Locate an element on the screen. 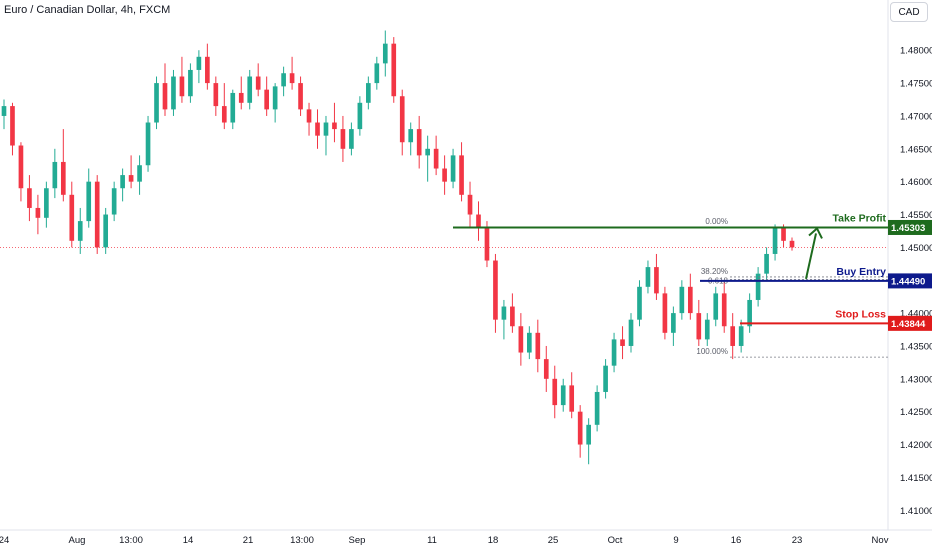 The width and height of the screenshot is (932, 555). x-tick-label: Oct is located at coordinates (615, 540).